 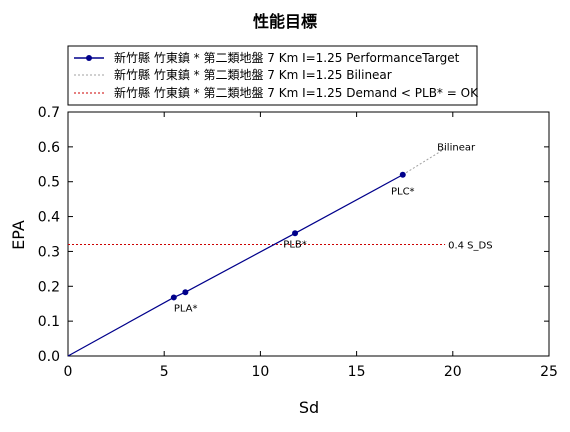 I want to click on annotation-label: Bilinear, so click(x=456, y=148).